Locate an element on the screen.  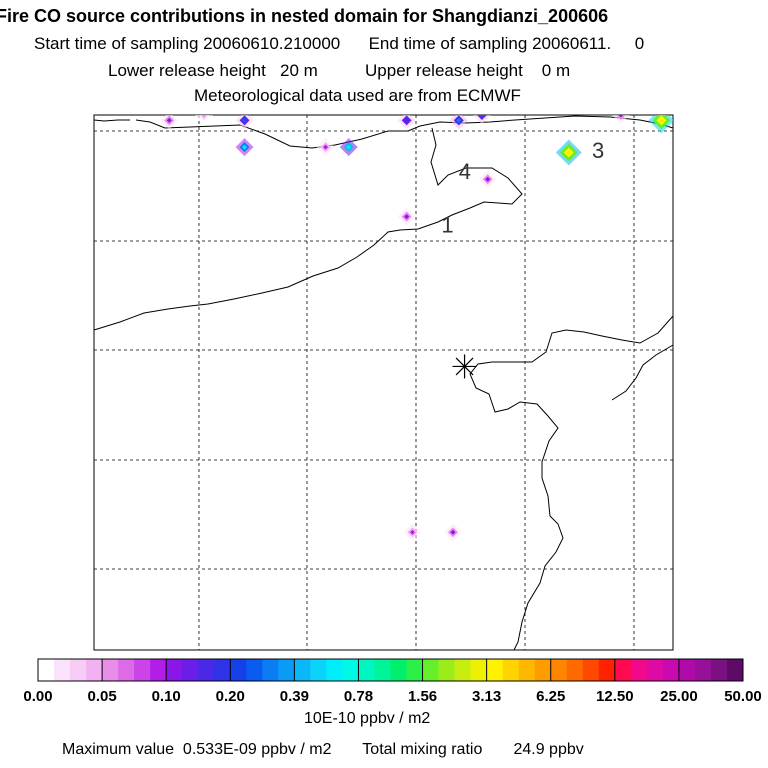
coastline-north is located at coordinates (404, 132).